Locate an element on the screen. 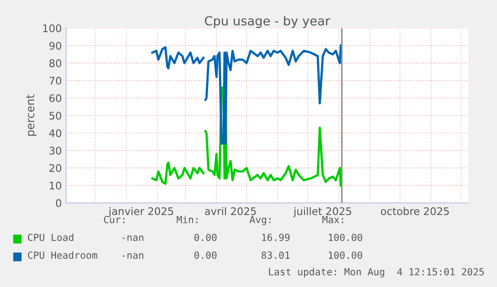 The width and height of the screenshot is (497, 287). text: Last update: Mon Aug 4 12:15:01 2025 is located at coordinates (376, 273).